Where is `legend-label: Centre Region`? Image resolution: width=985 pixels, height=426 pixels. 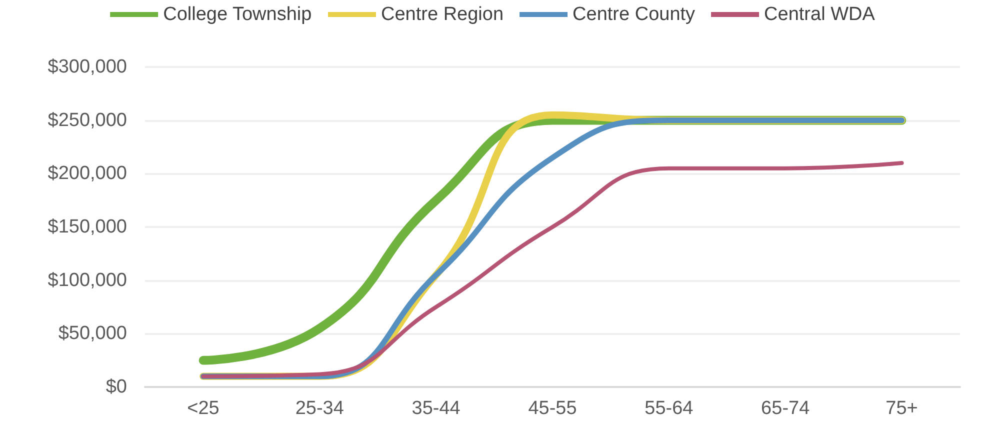
legend-label: Centre Region is located at coordinates (442, 14).